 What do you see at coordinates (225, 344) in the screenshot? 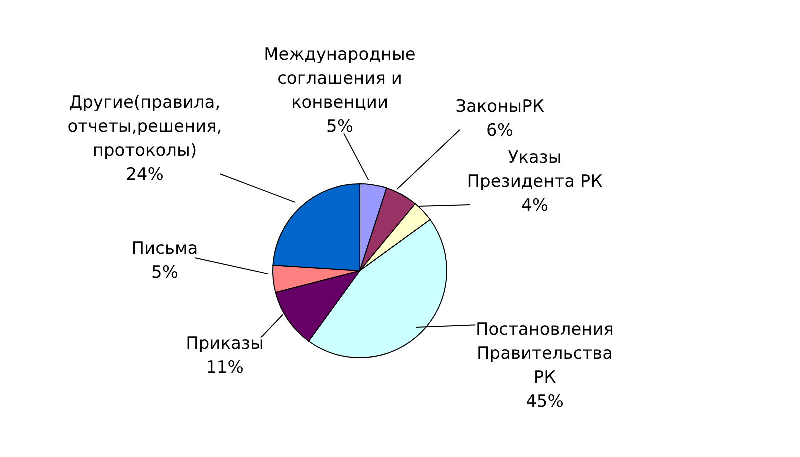
I see `slice-label: Приказы` at bounding box center [225, 344].